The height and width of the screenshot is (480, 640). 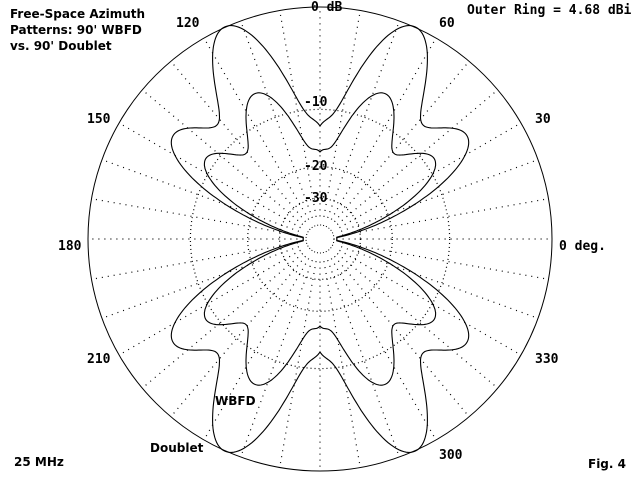 What do you see at coordinates (543, 119) in the screenshot?
I see `angle-label-30: 30` at bounding box center [543, 119].